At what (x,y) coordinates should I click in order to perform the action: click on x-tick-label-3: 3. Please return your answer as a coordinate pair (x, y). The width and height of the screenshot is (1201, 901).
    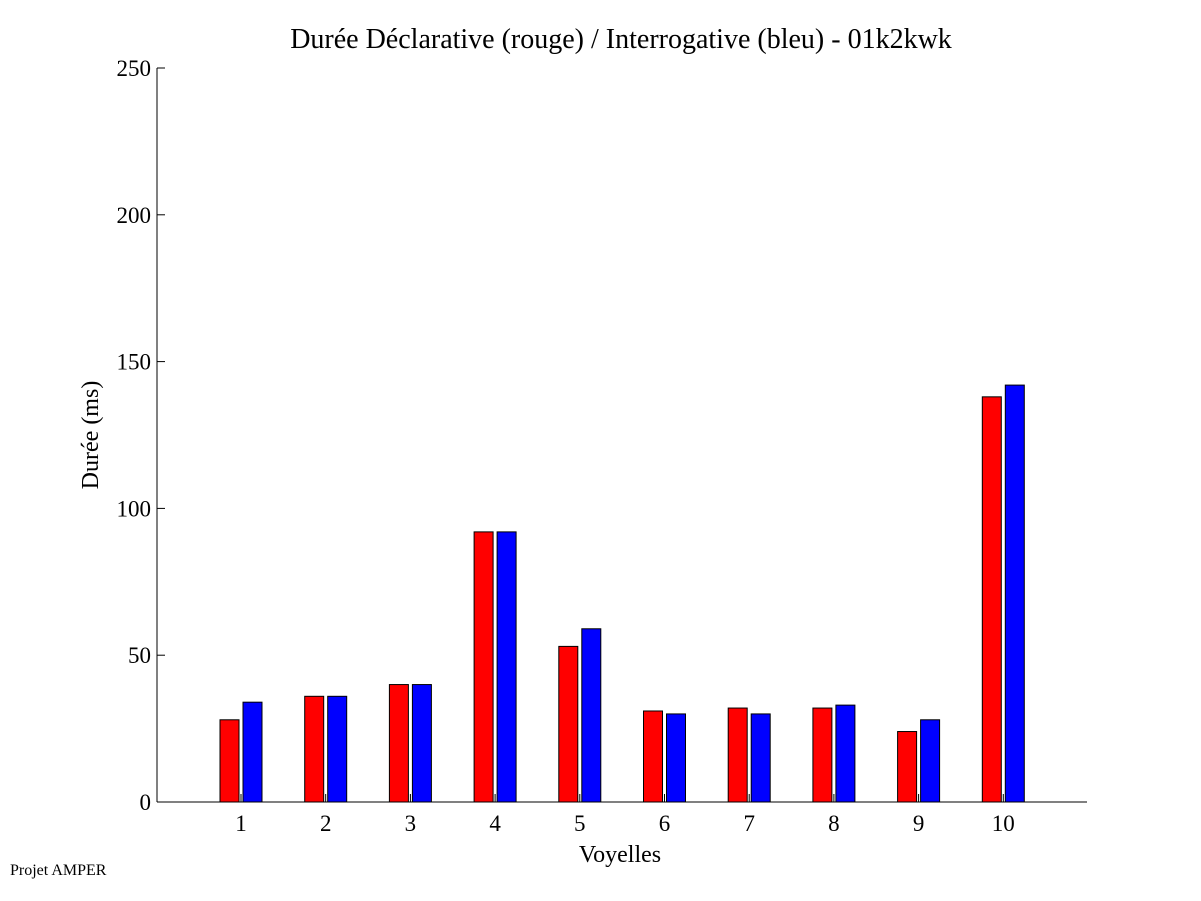
    Looking at the image, I should click on (411, 823).